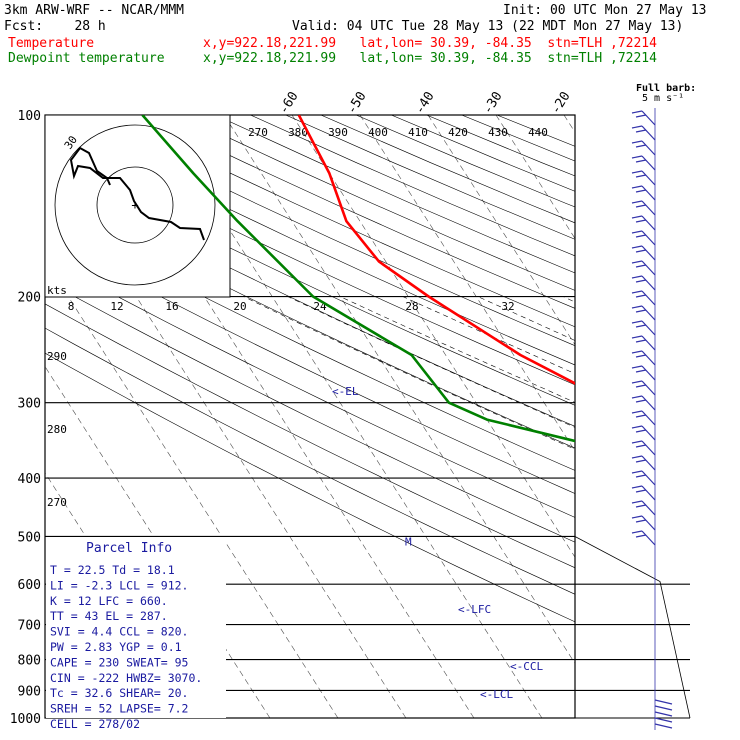  What do you see at coordinates (129, 548) in the screenshot?
I see `parcel-info-title: Parcel Info` at bounding box center [129, 548].